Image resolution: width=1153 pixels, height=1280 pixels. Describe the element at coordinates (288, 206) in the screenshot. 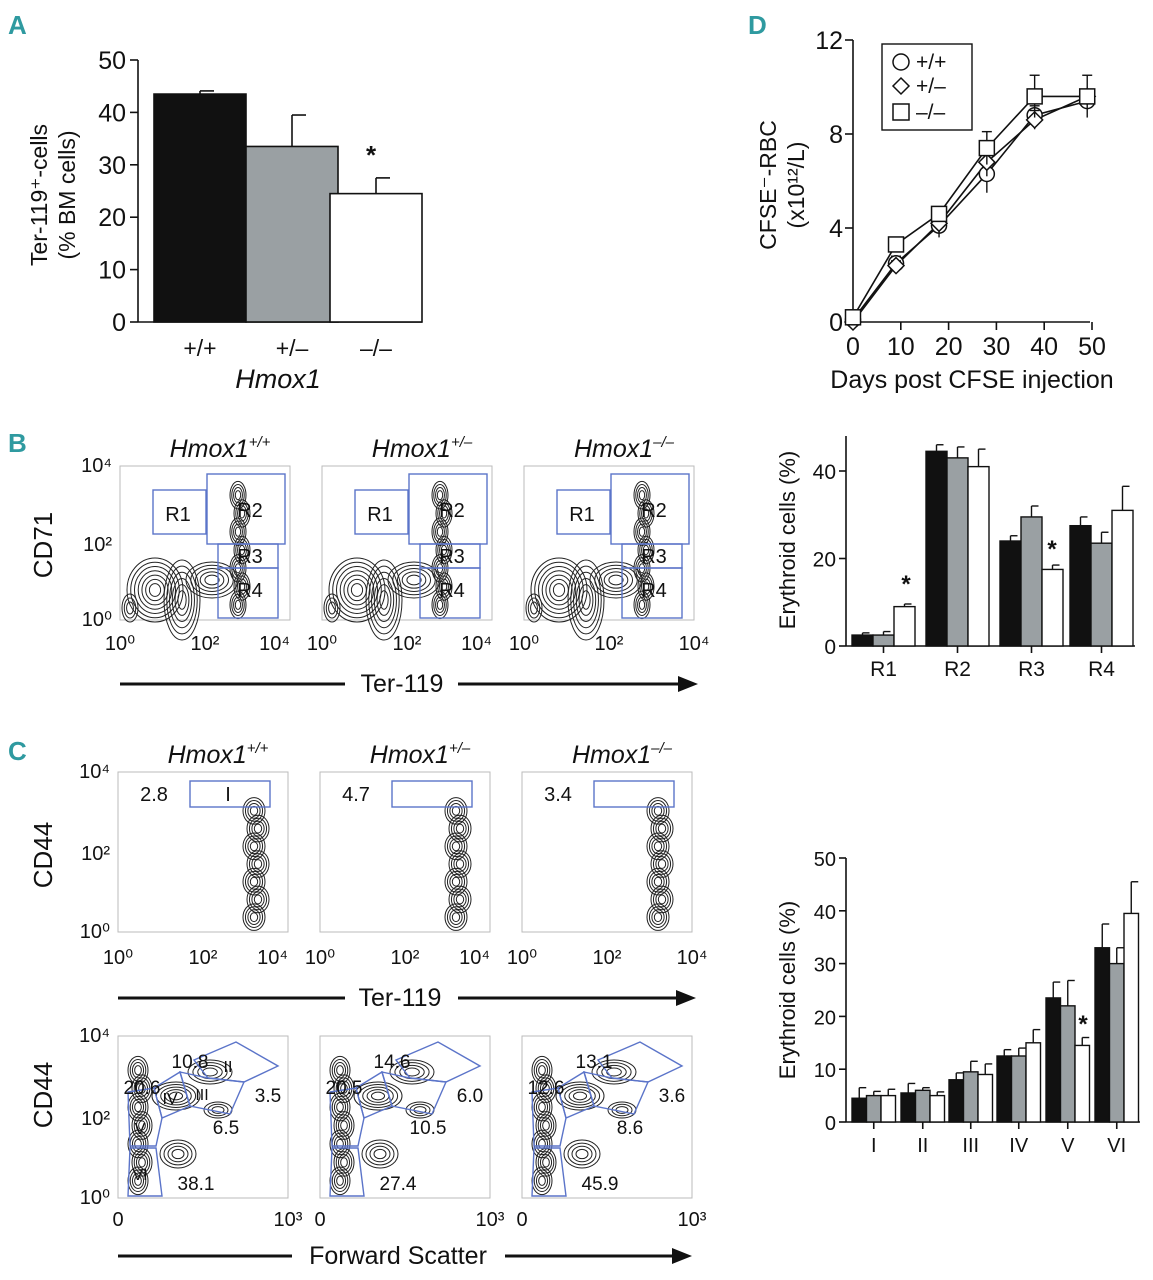

I see `panel-a-bars` at that location.